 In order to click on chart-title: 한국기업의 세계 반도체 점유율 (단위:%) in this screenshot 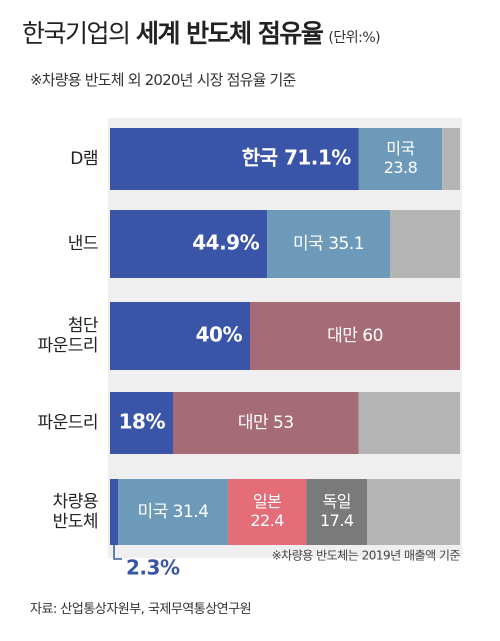, I will do `click(201, 32)`.